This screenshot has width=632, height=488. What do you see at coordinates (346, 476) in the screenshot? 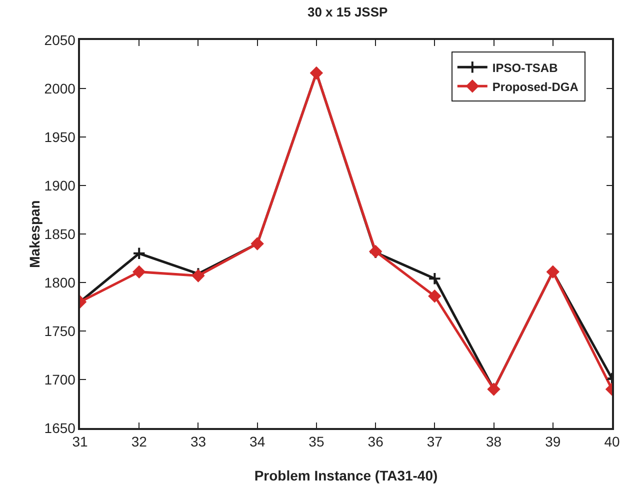
I see `x-axis-title: Problem Instance (TA31-40)` at bounding box center [346, 476].